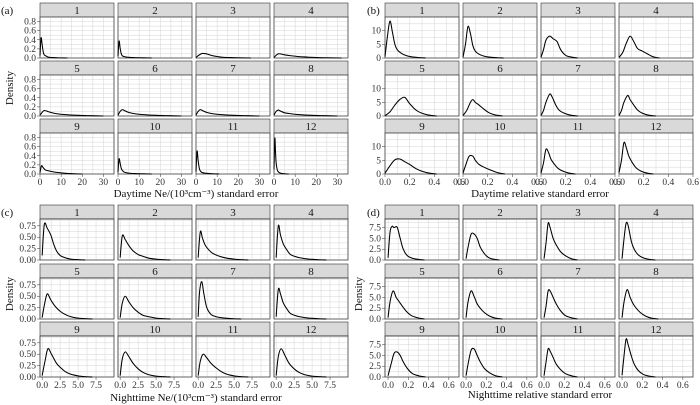 This screenshot has height=405, width=700. I want to click on chart-tag: (c), so click(7, 213).